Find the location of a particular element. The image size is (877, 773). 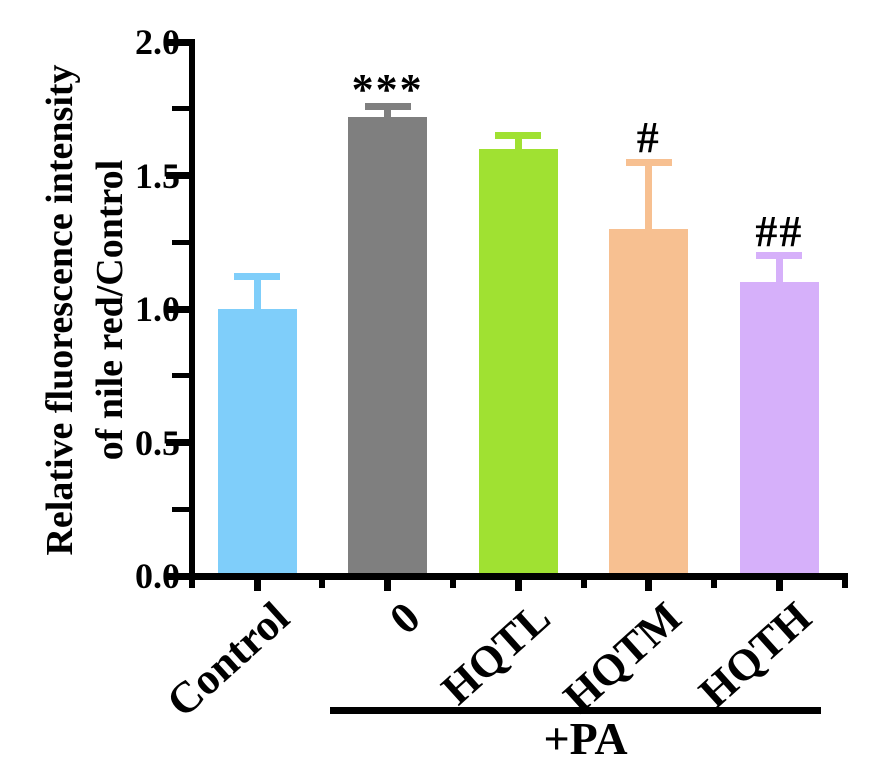

bar-control is located at coordinates (257, 443).